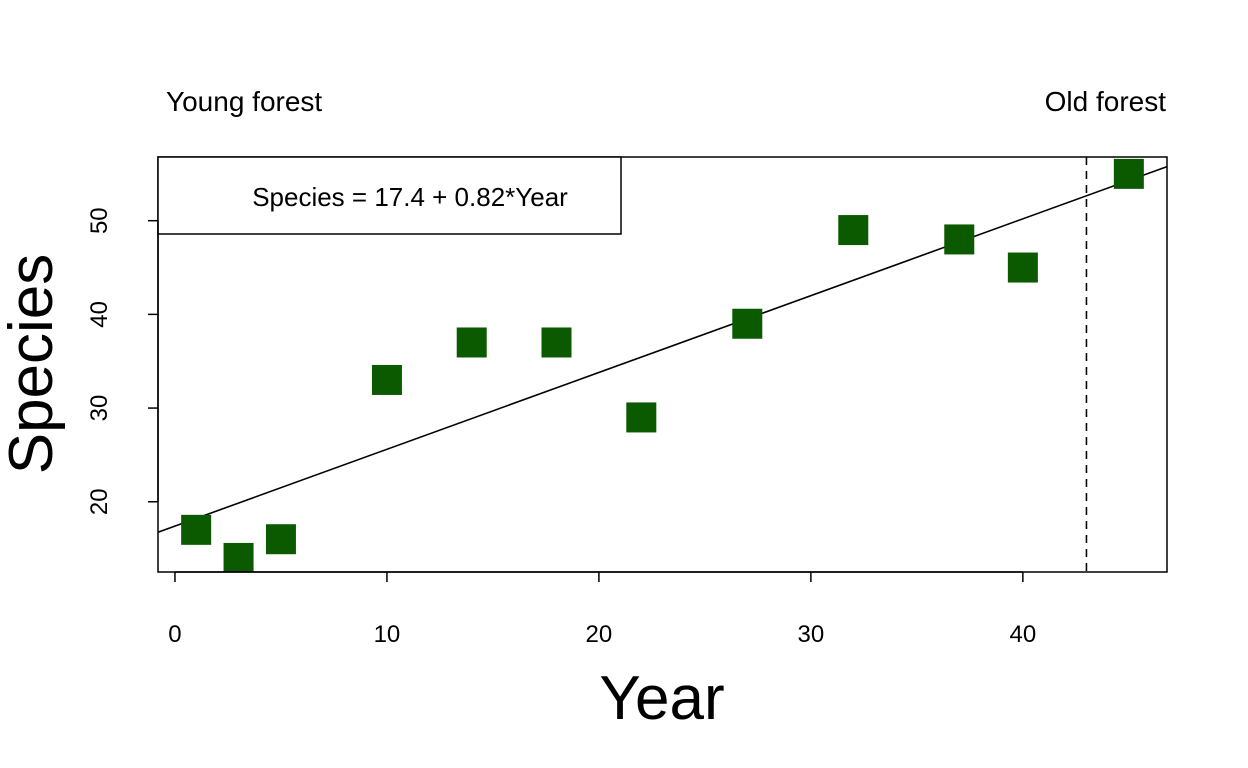 The height and width of the screenshot is (768, 1248). I want to click on equation-box: Species = 17.4 + 0.82*Year, so click(389, 195).